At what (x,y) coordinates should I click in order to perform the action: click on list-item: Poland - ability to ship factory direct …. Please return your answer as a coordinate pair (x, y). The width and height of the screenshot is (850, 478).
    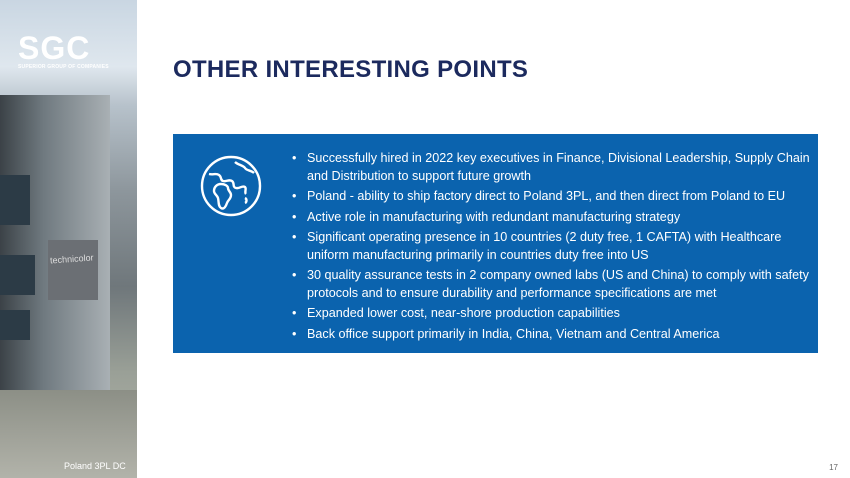
    Looking at the image, I should click on (552, 197).